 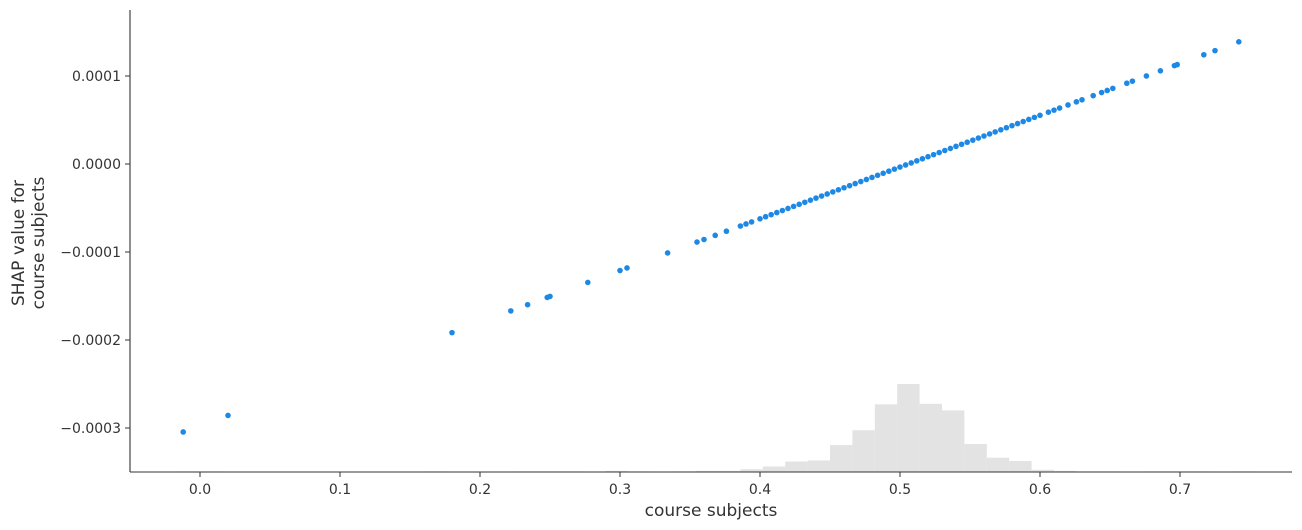 I want to click on x-axis-title: course subjects, so click(x=711, y=511).